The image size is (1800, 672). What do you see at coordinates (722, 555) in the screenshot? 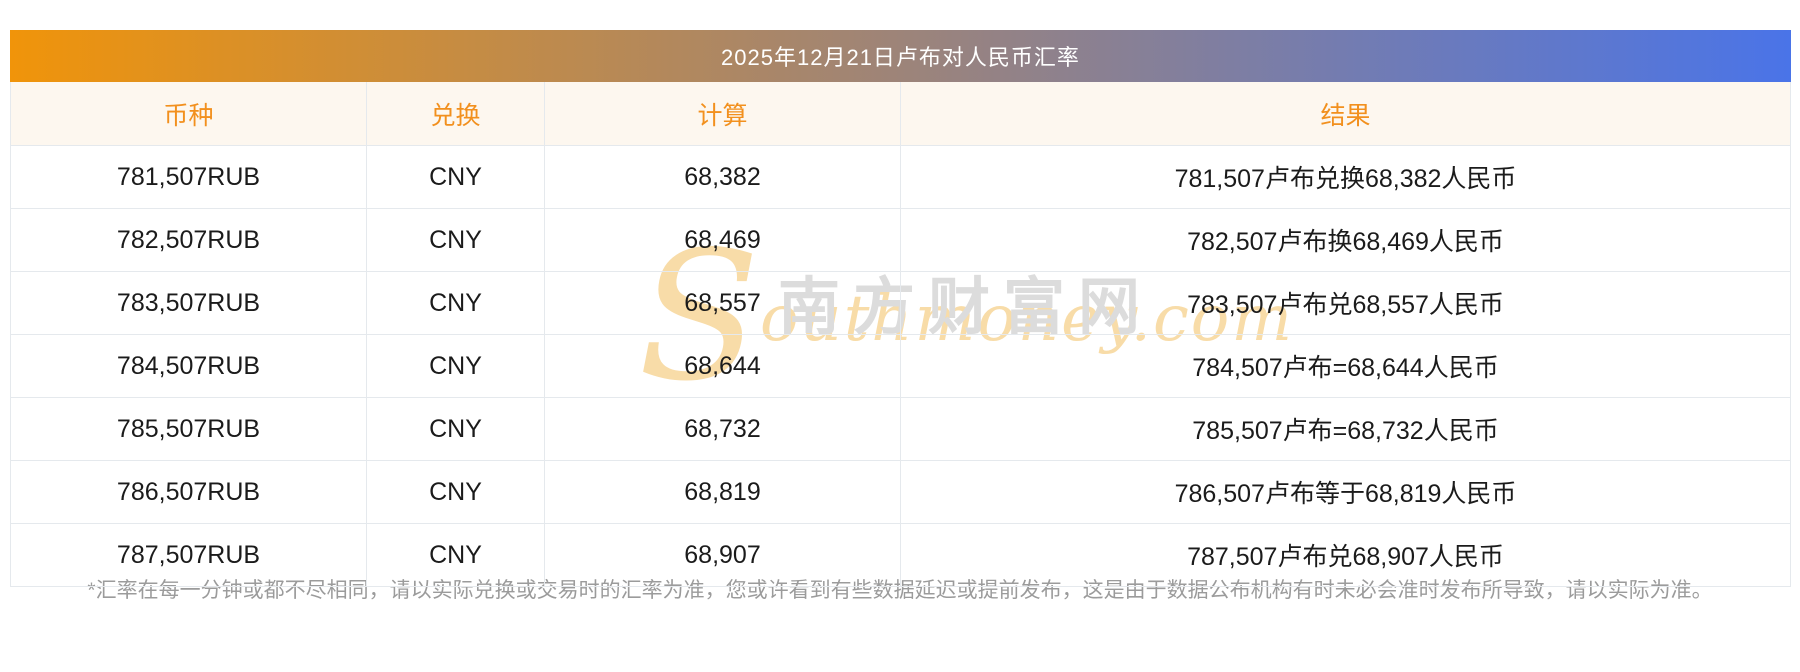
I see `calc-cell: 68,907` at bounding box center [722, 555].